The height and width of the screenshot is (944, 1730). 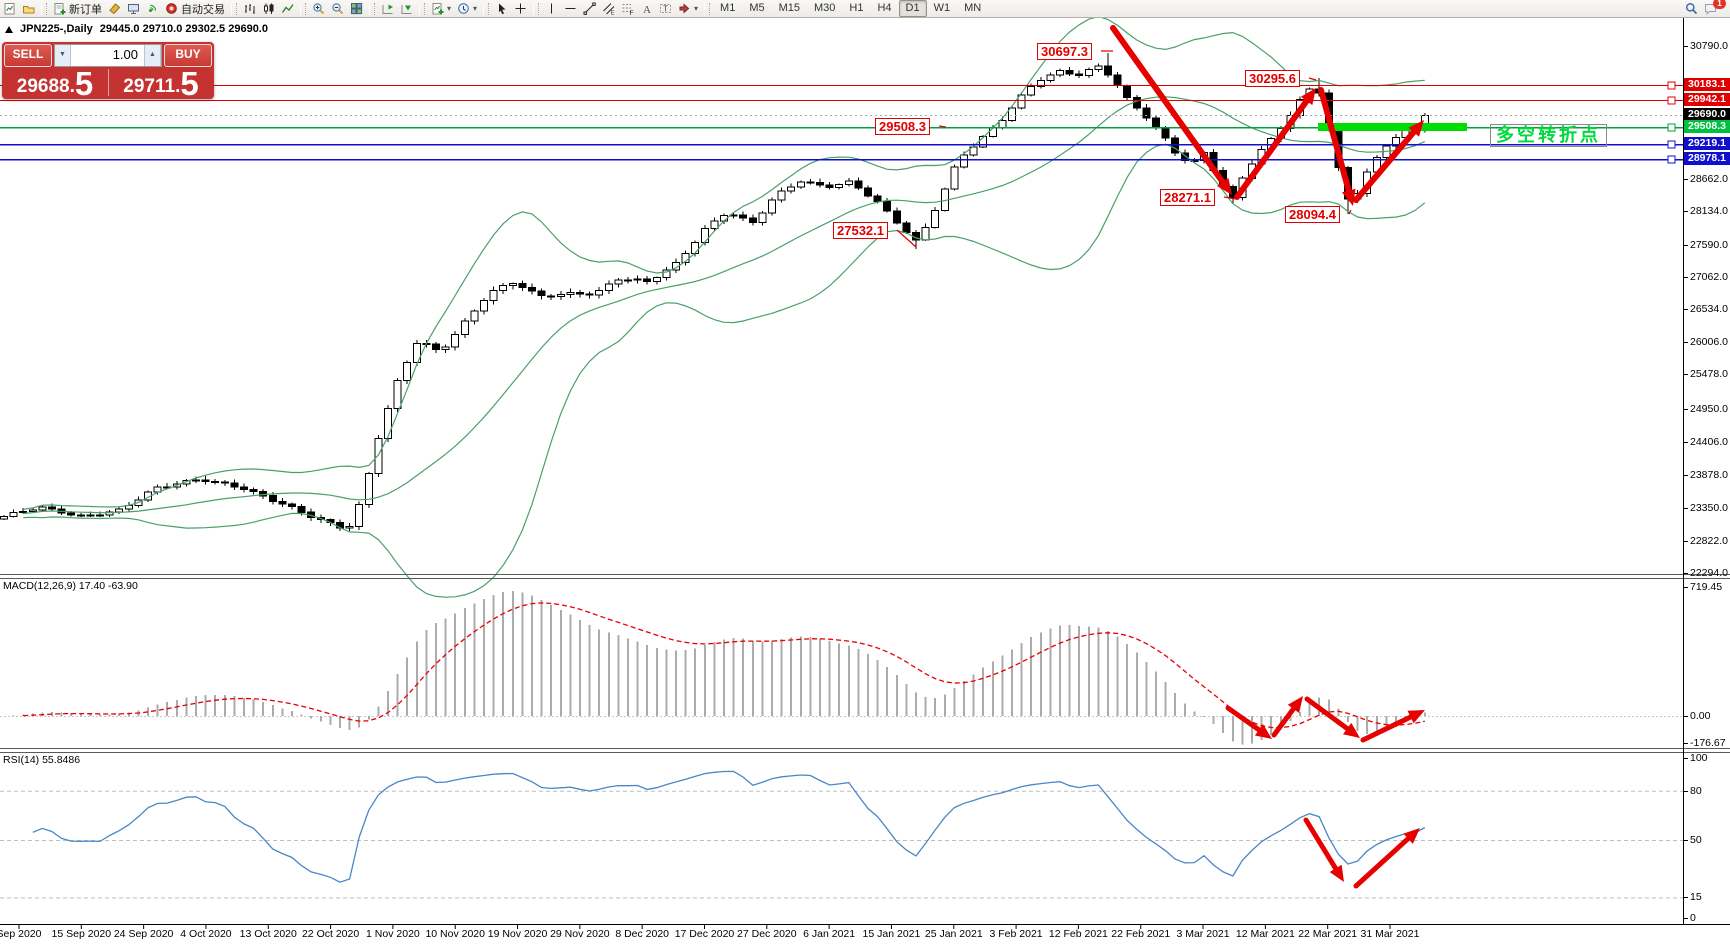 What do you see at coordinates (1706, 587) in the screenshot?
I see `macd-axis-value: 719.45` at bounding box center [1706, 587].